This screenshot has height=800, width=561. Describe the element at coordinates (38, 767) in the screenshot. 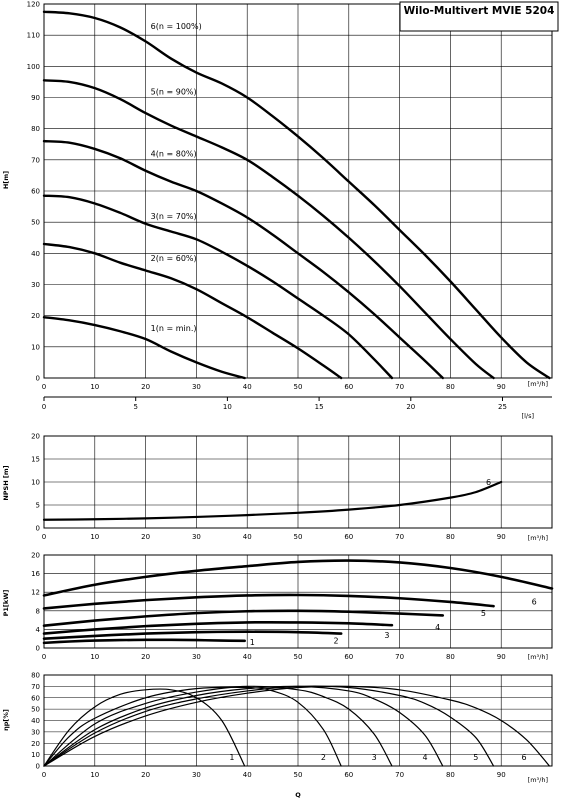

I see `efficiency-y-tick-label: 0` at that location.